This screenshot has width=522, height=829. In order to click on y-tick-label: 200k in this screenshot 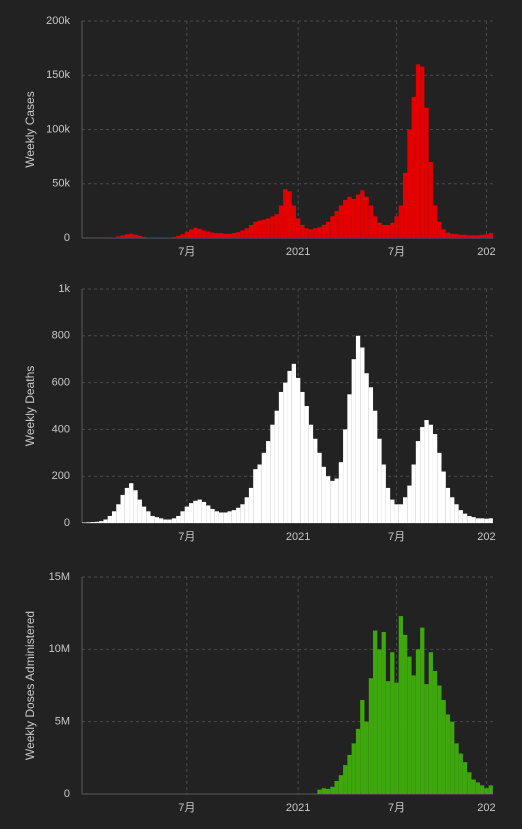, I will do `click(58, 21)`.